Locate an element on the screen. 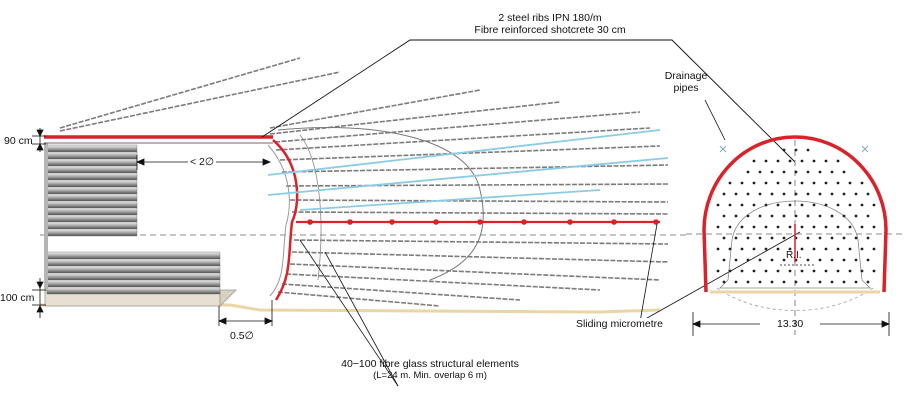  radius-label: R.I. is located at coordinates (794, 255).